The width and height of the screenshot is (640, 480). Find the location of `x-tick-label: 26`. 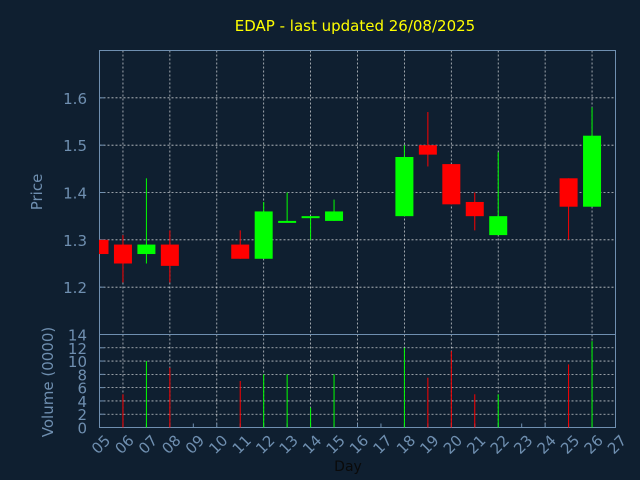

x-tick-label: 26 is located at coordinates (594, 445).